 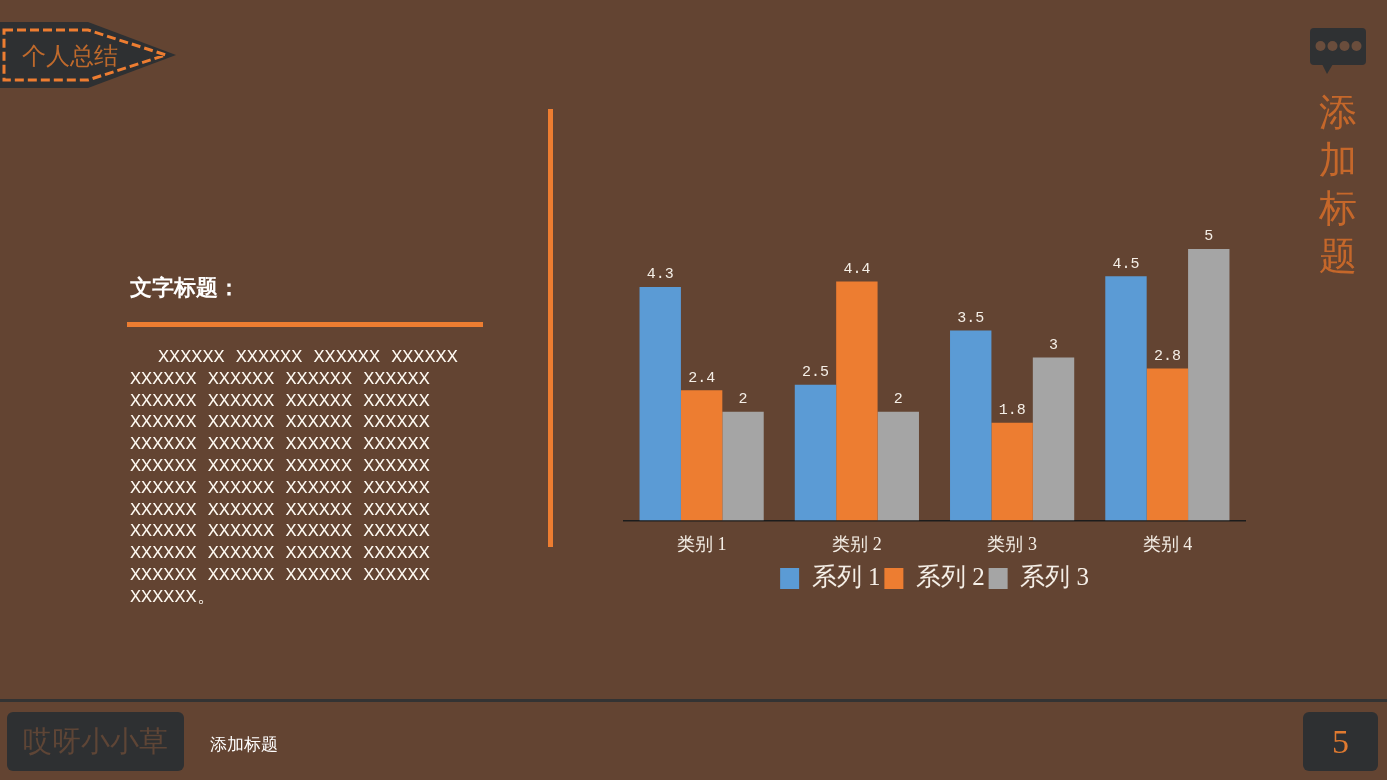 What do you see at coordinates (660, 275) in the screenshot?
I see `data-label: 4.3` at bounding box center [660, 275].